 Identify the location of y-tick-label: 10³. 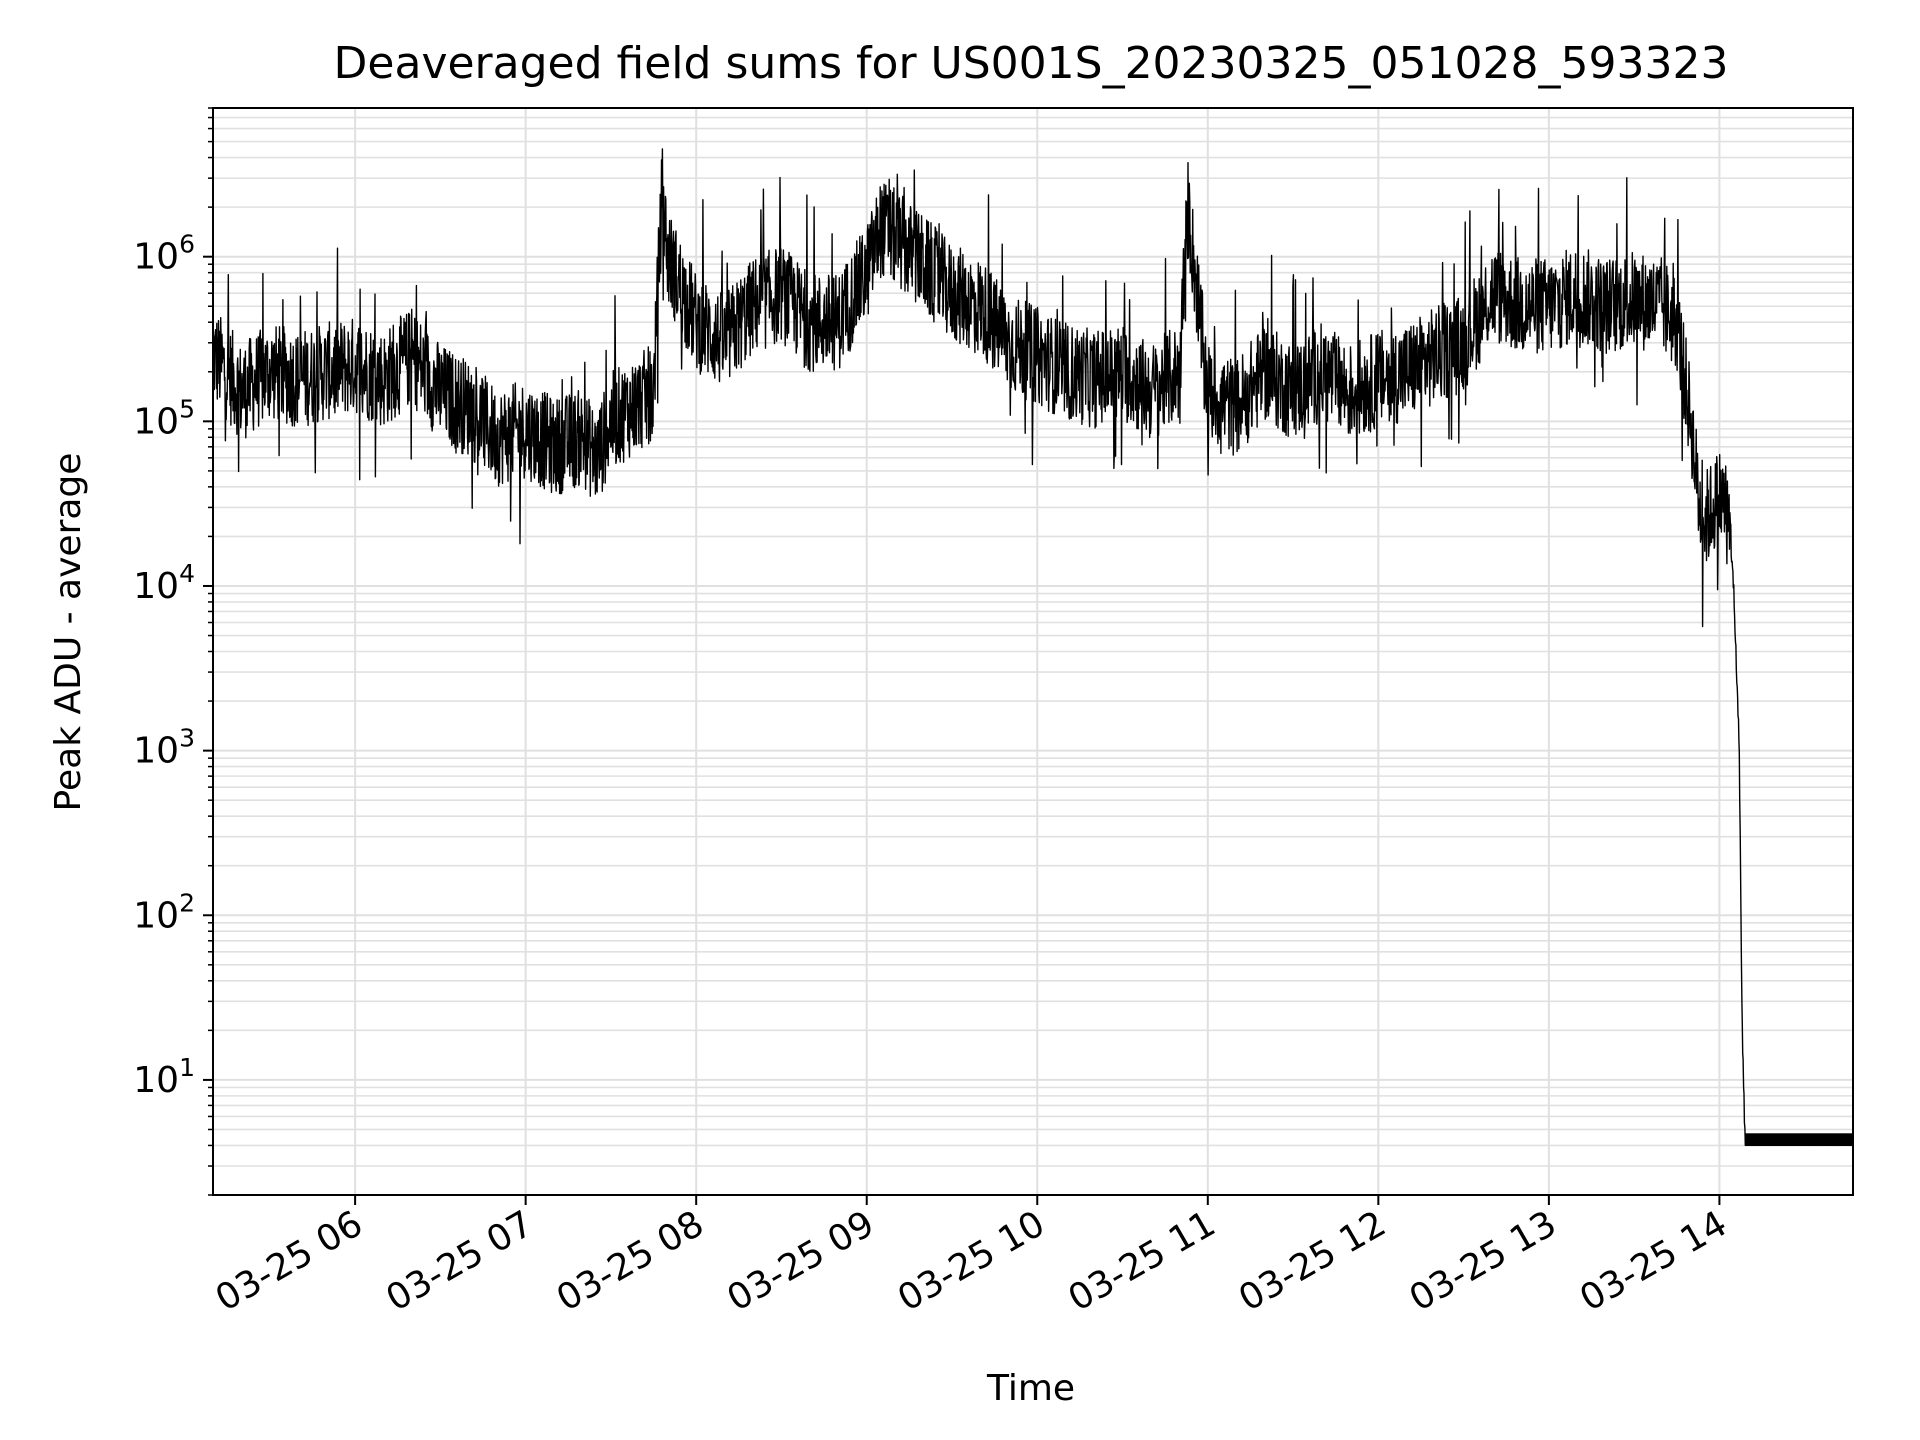
(164, 748).